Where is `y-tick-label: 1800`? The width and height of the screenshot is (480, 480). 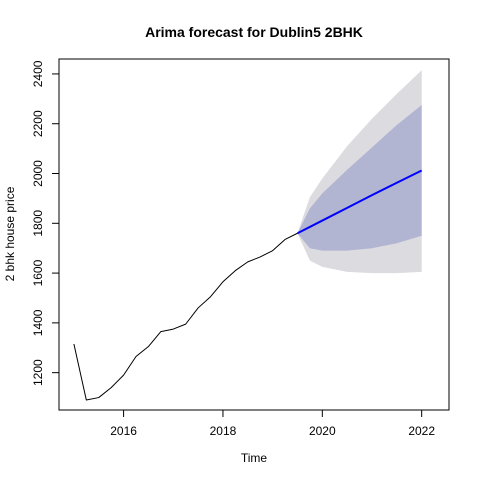 y-tick-label: 1800 is located at coordinates (38, 223).